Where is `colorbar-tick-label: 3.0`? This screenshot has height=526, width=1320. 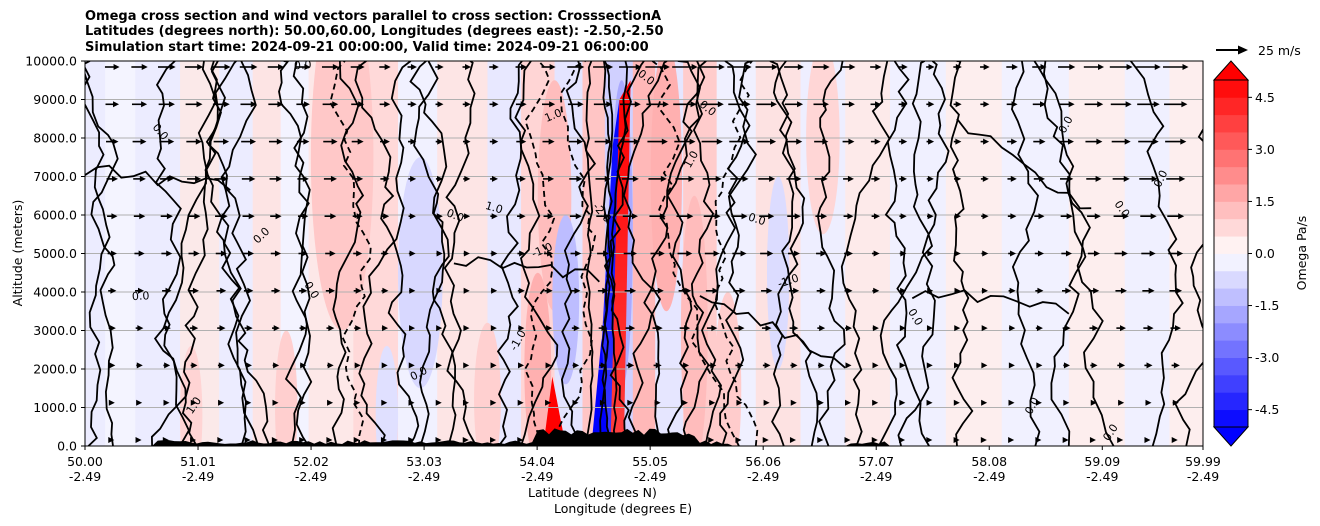 colorbar-tick-label: 3.0 is located at coordinates (1265, 149).